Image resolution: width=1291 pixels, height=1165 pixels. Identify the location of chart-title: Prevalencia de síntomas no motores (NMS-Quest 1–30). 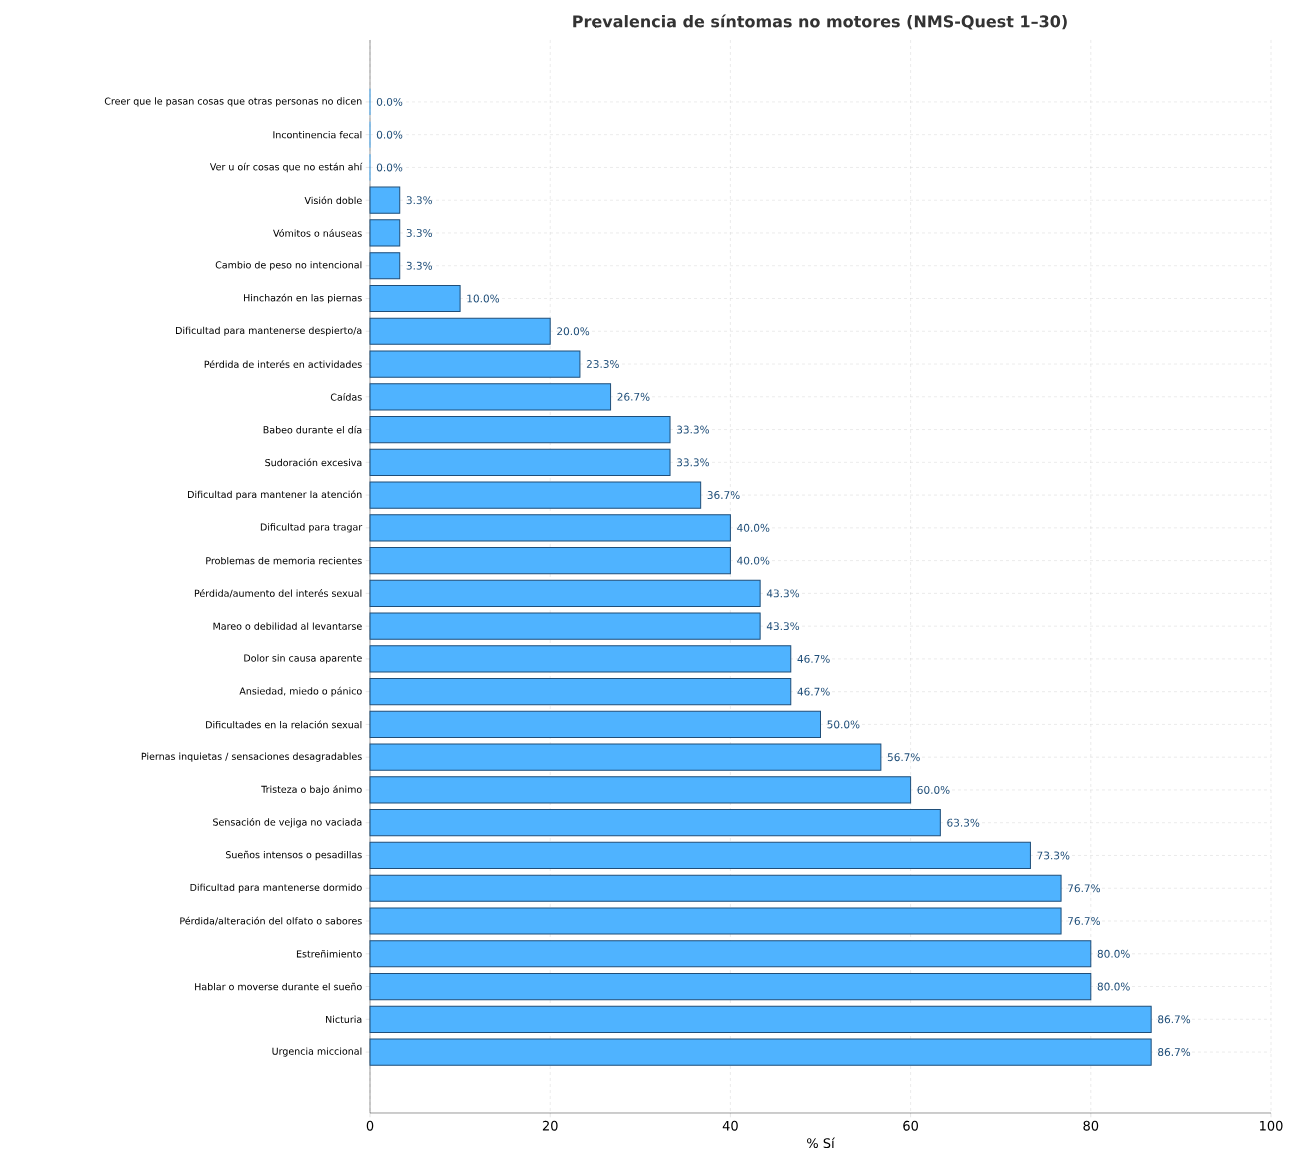
(820, 22).